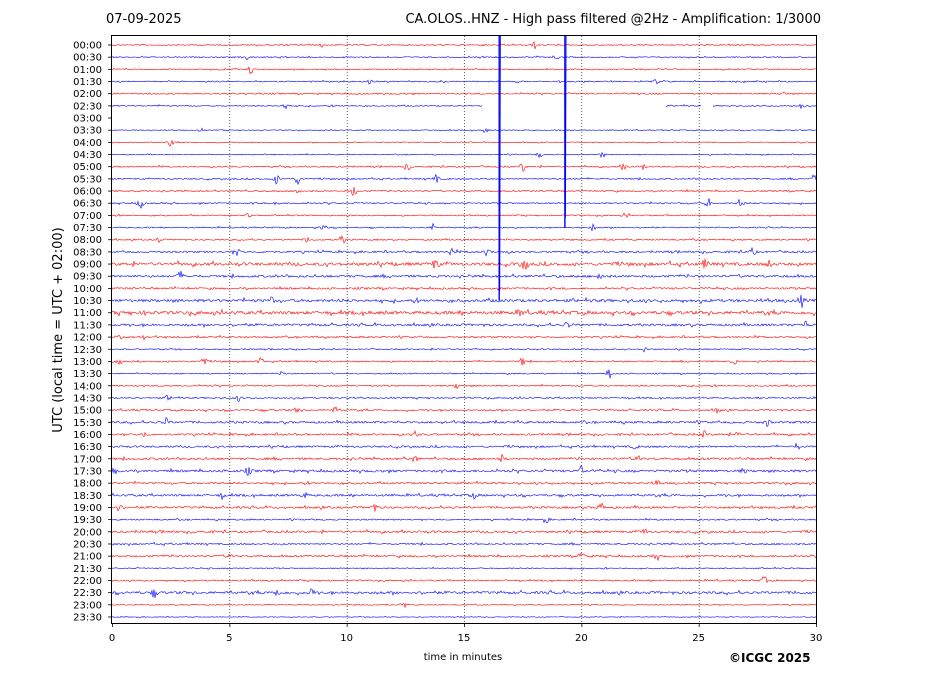 The height and width of the screenshot is (696, 927). Describe the element at coordinates (463, 657) in the screenshot. I see `x-axis-label: time in minutes` at that location.